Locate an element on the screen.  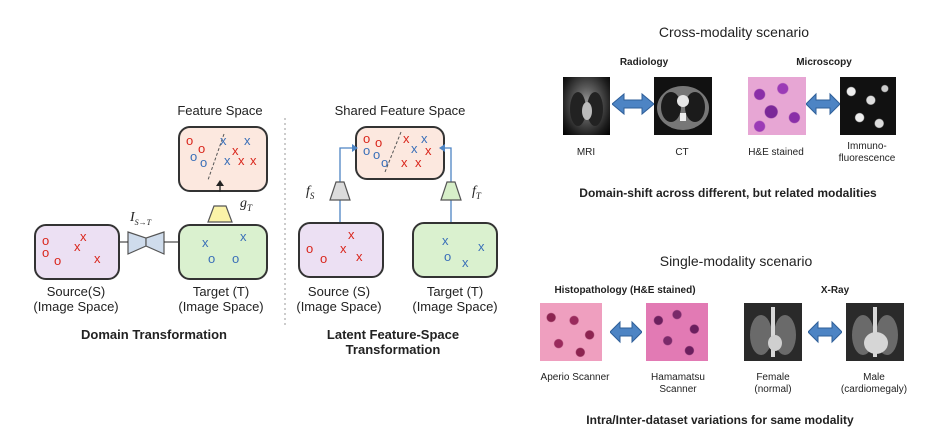
translator-right-shape is located at coordinates (155, 243).